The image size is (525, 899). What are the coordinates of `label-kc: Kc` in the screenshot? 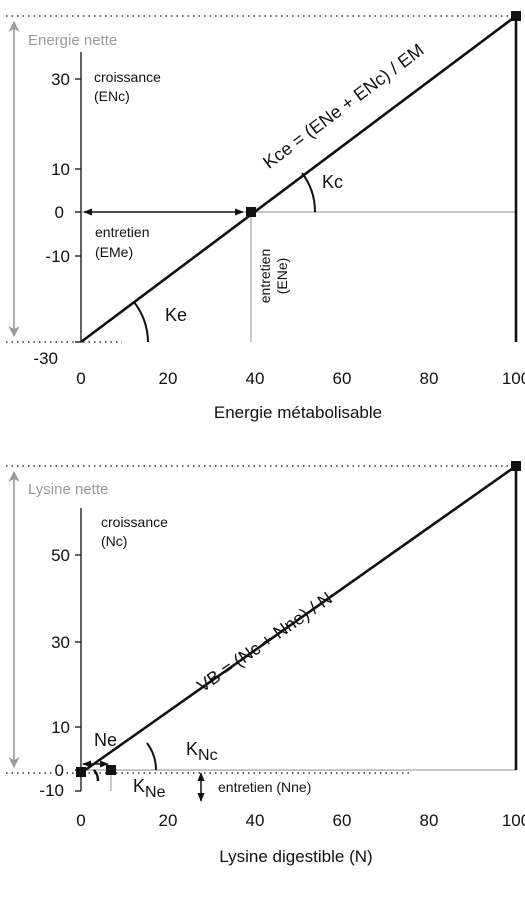 It's located at (332, 182).